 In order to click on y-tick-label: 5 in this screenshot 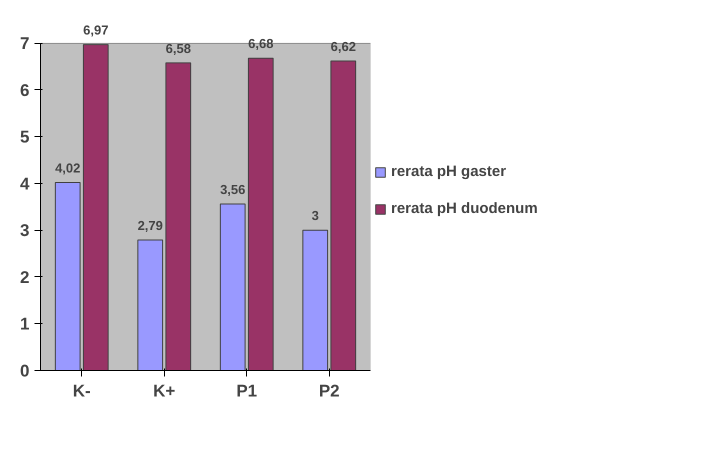, I will do `click(25, 137)`.